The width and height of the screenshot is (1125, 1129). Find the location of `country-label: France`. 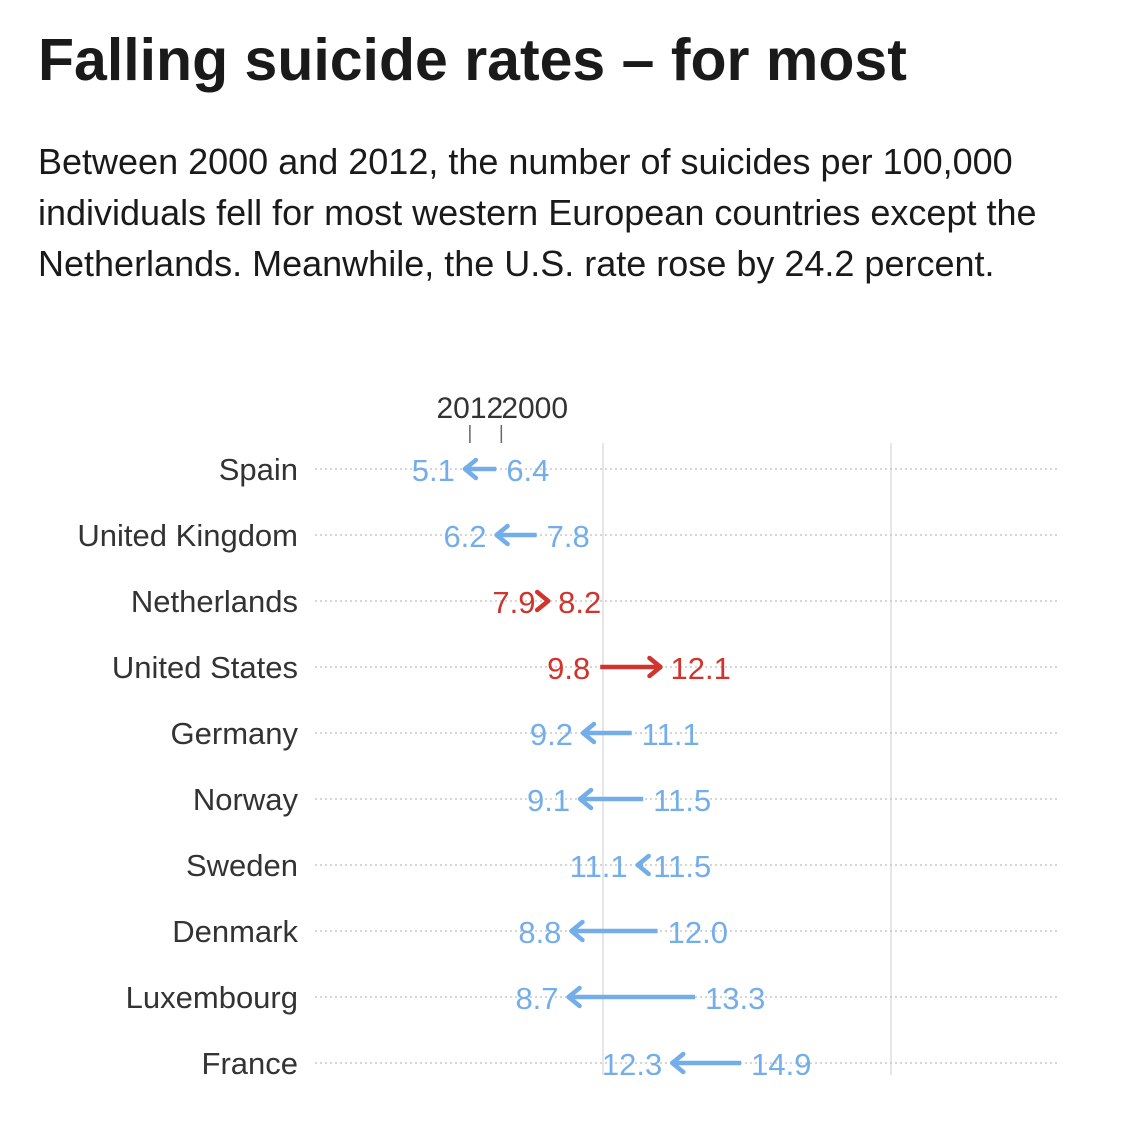

country-label: France is located at coordinates (250, 1063).